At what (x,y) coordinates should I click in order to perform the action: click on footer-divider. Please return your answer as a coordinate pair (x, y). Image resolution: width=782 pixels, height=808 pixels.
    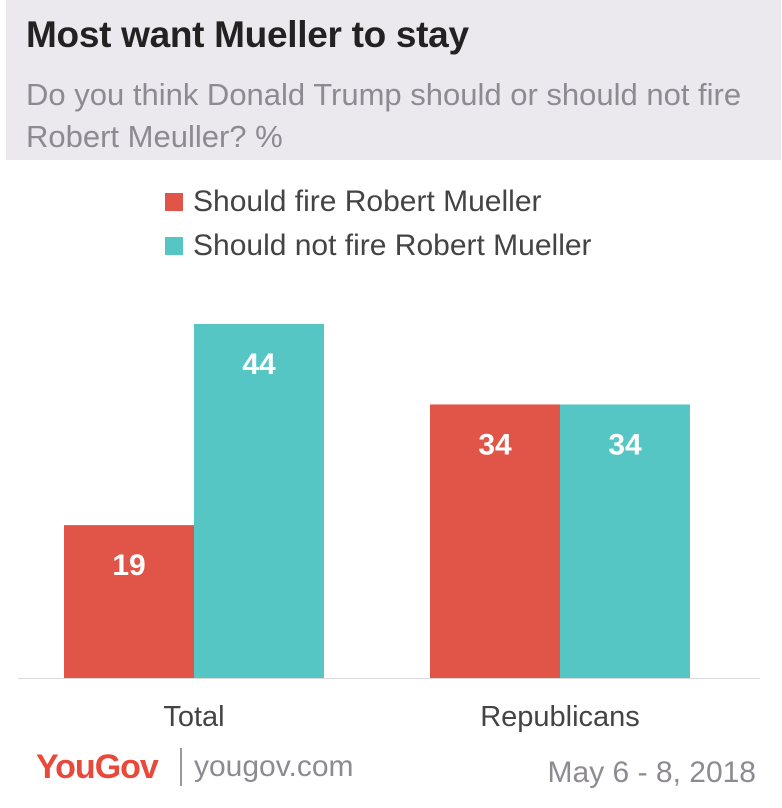
    Looking at the image, I should click on (181, 767).